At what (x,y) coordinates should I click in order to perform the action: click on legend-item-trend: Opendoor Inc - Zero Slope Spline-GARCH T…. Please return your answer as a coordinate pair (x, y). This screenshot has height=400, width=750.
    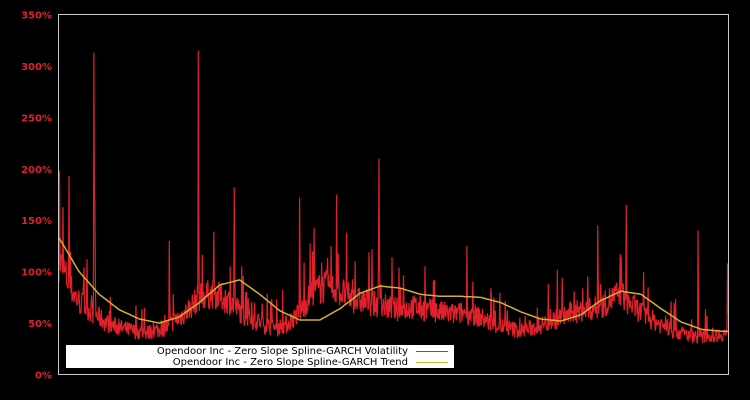
    Looking at the image, I should click on (310, 362).